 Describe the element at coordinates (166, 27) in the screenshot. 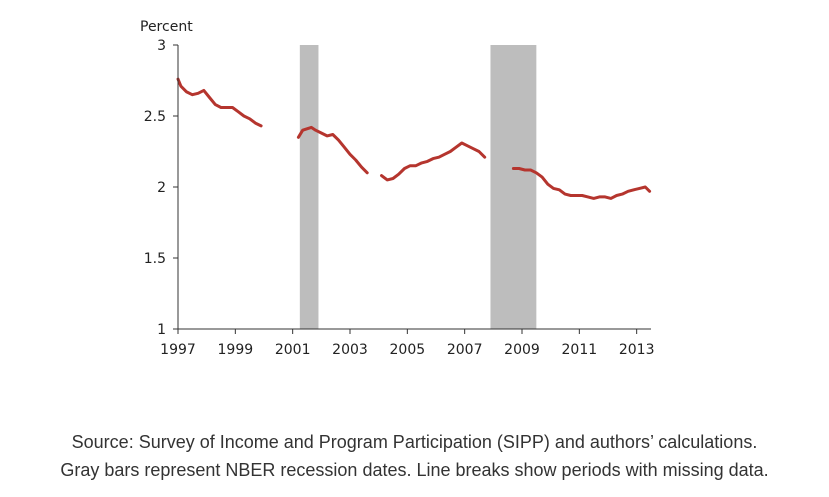

I see `y-axis-label: Percent` at that location.